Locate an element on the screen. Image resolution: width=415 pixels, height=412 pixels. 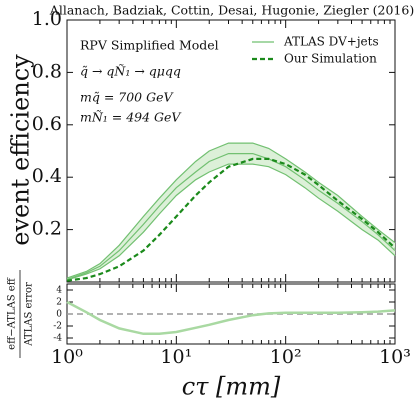
annotation: mÑ₁ = 494 GeV is located at coordinates (131, 117).